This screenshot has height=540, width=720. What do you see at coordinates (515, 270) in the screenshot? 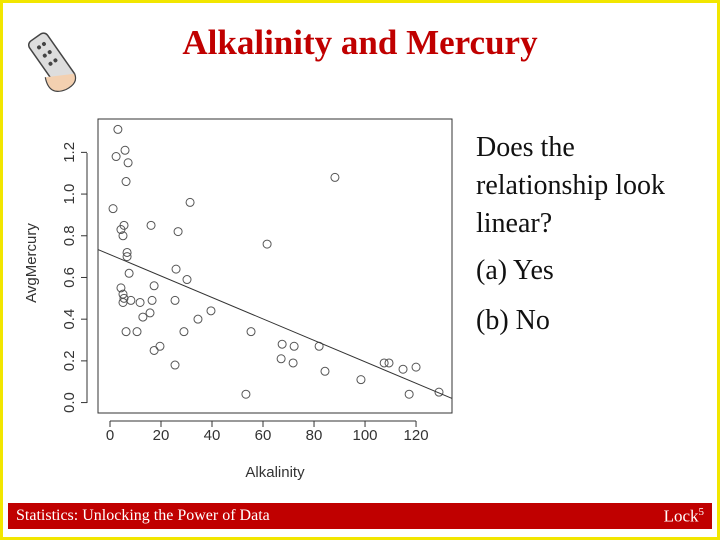
I see `option: (a) Yes` at bounding box center [515, 270].